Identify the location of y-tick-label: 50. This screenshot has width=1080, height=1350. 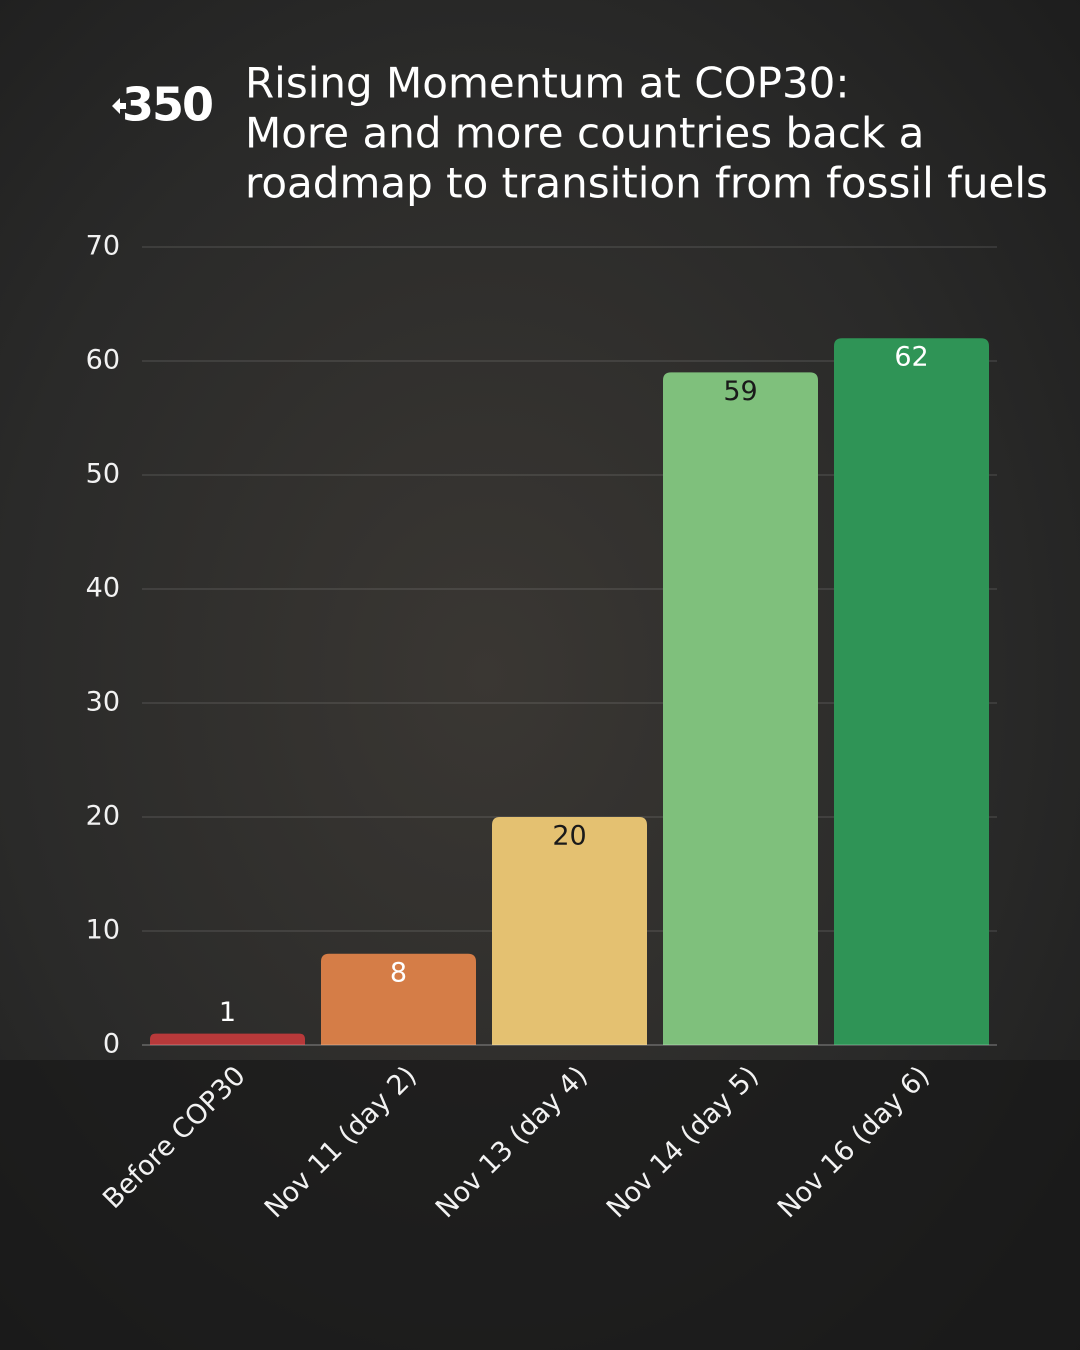
(103, 474).